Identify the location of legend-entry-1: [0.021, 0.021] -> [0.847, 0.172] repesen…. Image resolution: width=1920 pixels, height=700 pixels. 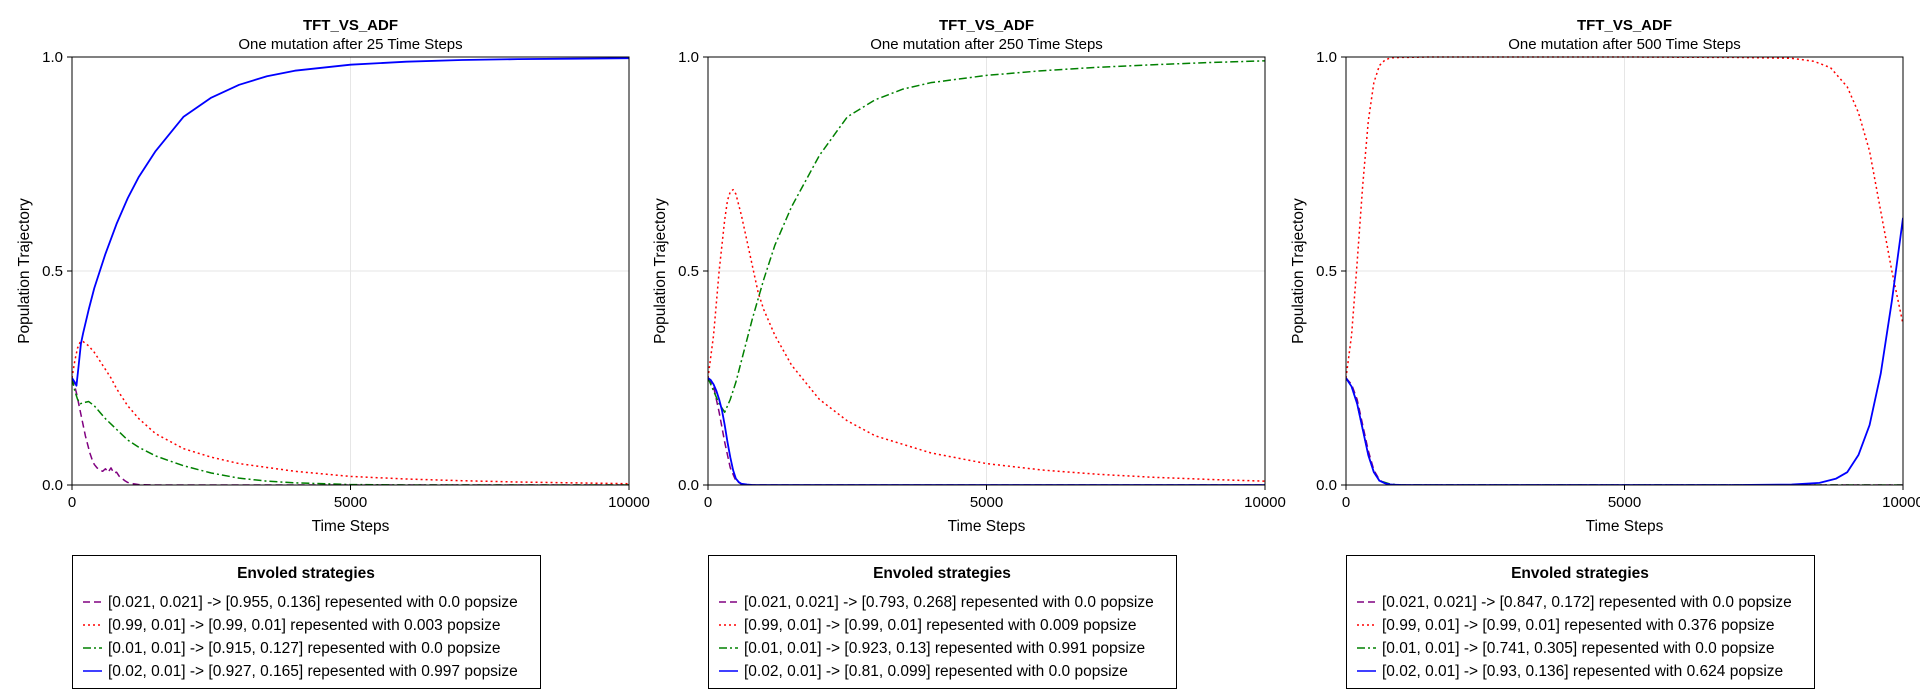
(1587, 602).